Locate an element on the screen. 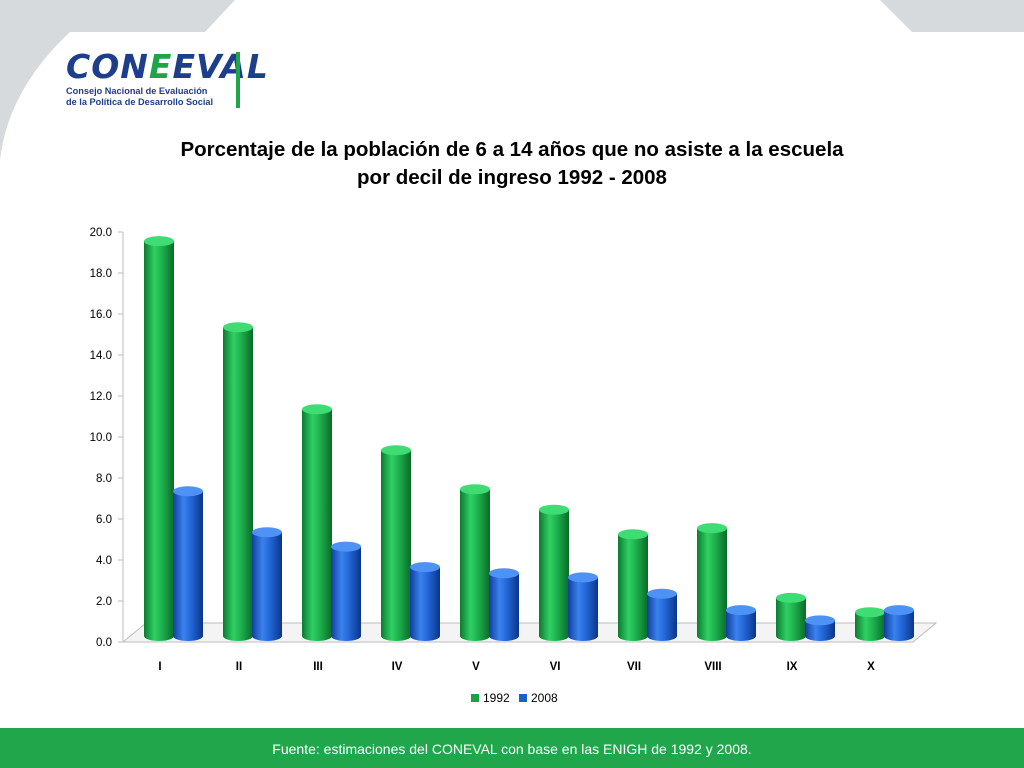  bar-cap-2008-III is located at coordinates (346, 546).